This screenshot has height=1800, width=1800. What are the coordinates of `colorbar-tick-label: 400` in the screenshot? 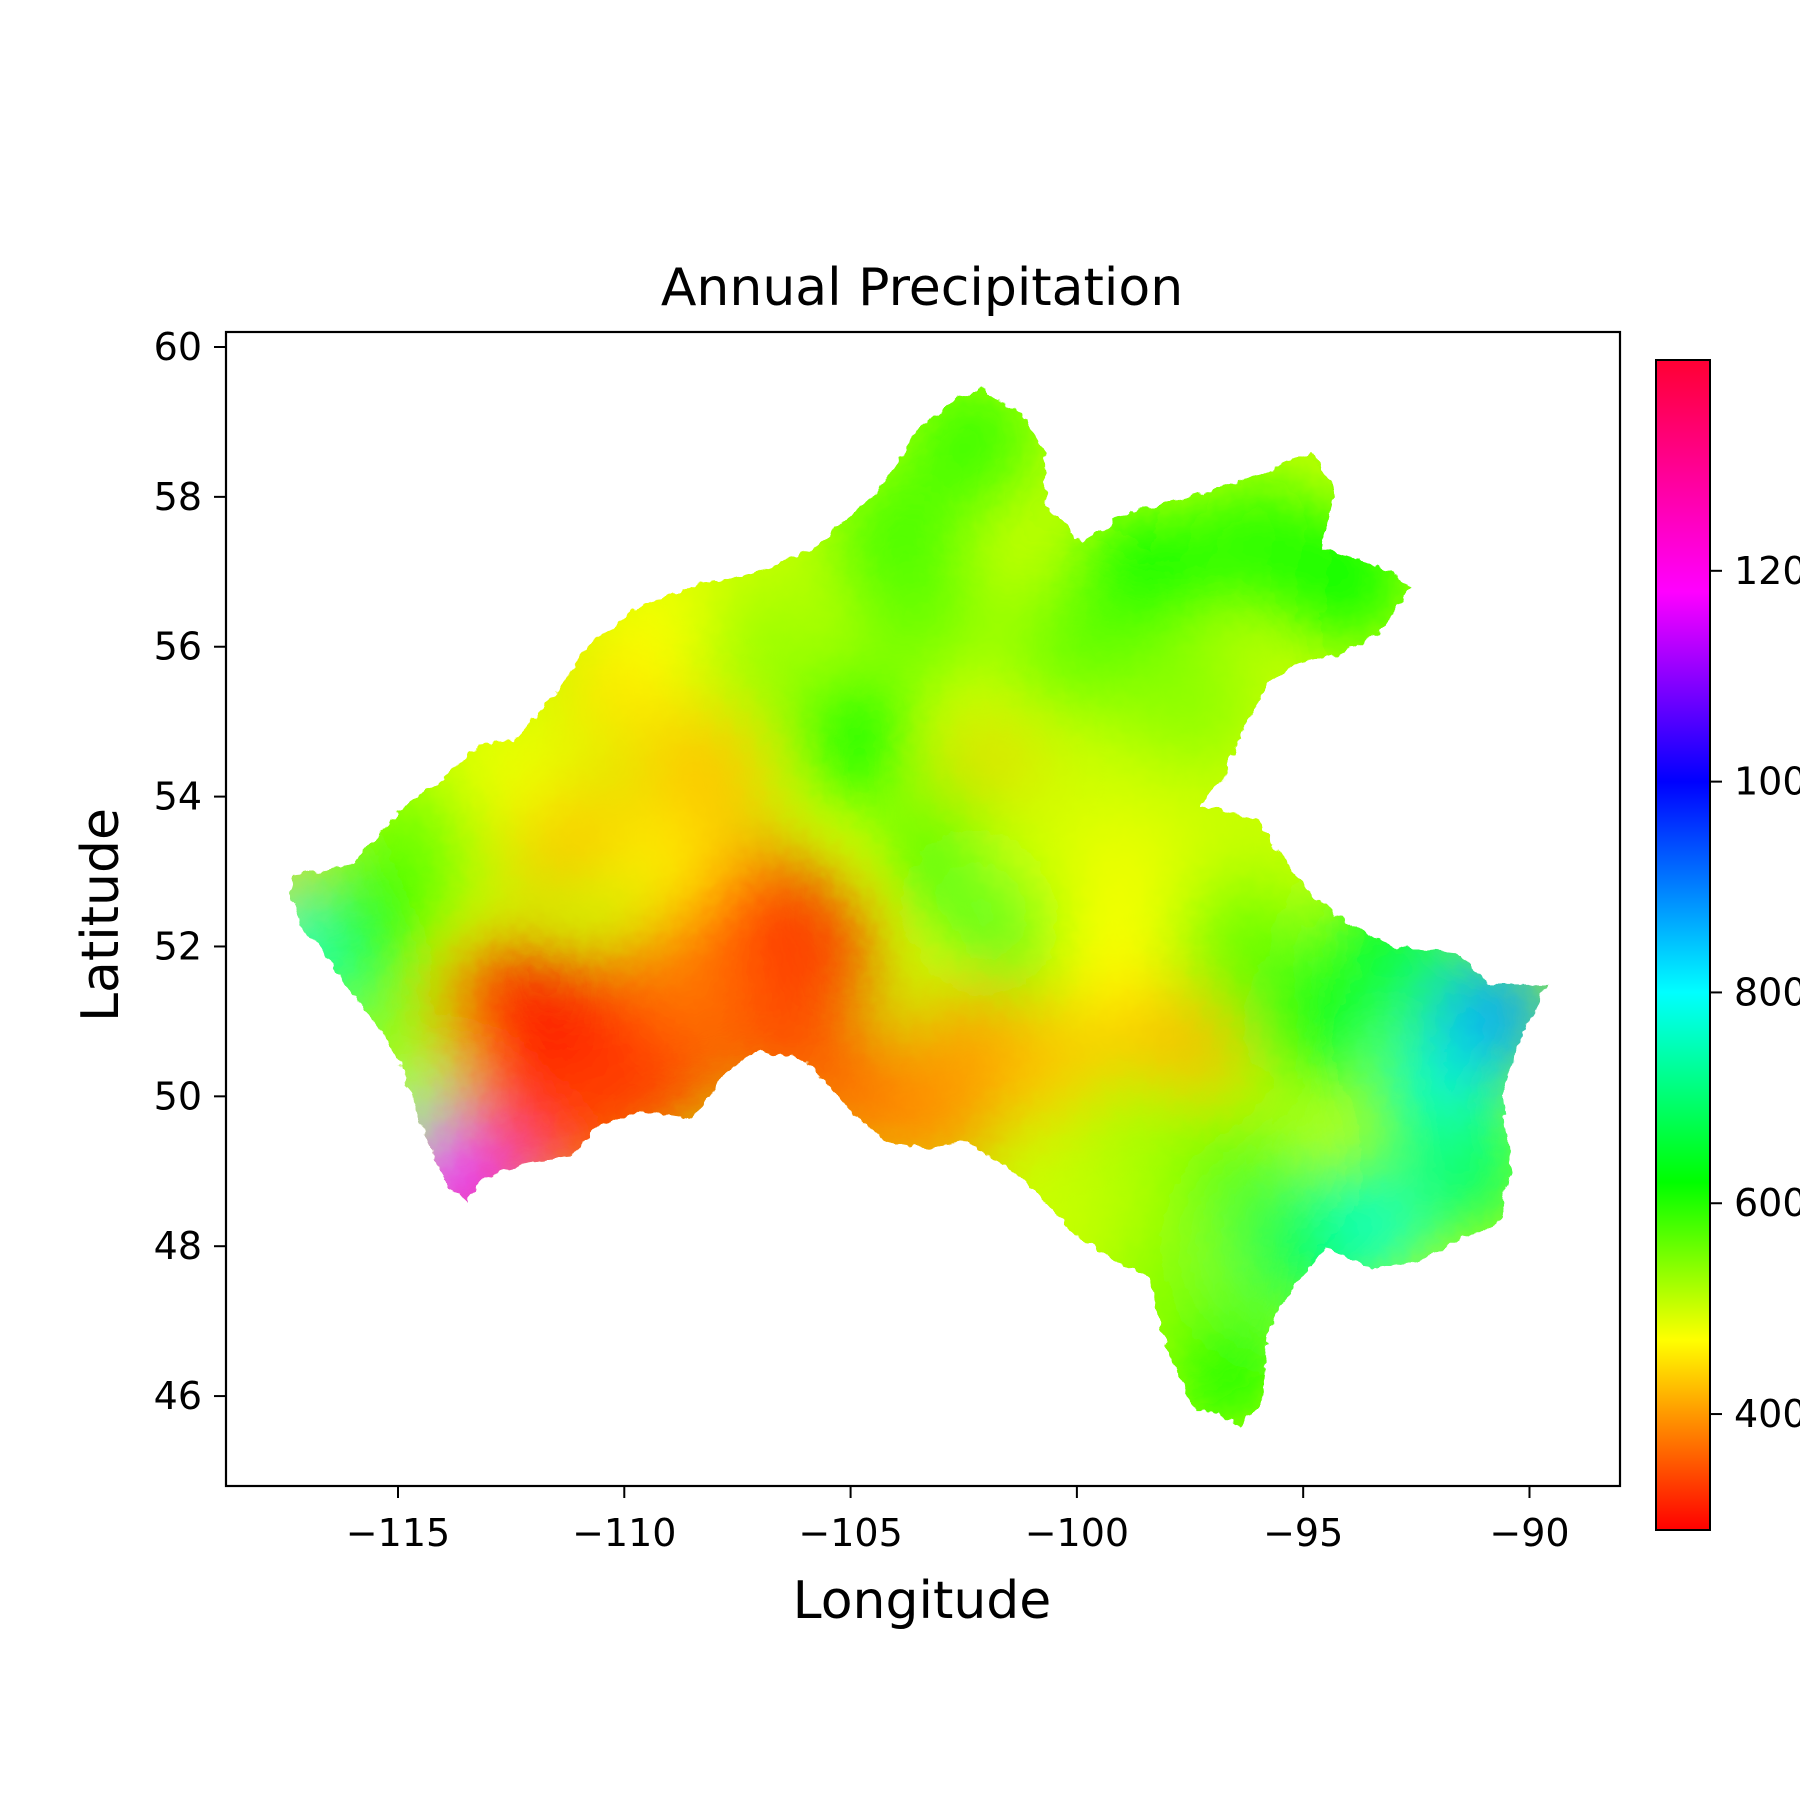 It's located at (1767, 1414).